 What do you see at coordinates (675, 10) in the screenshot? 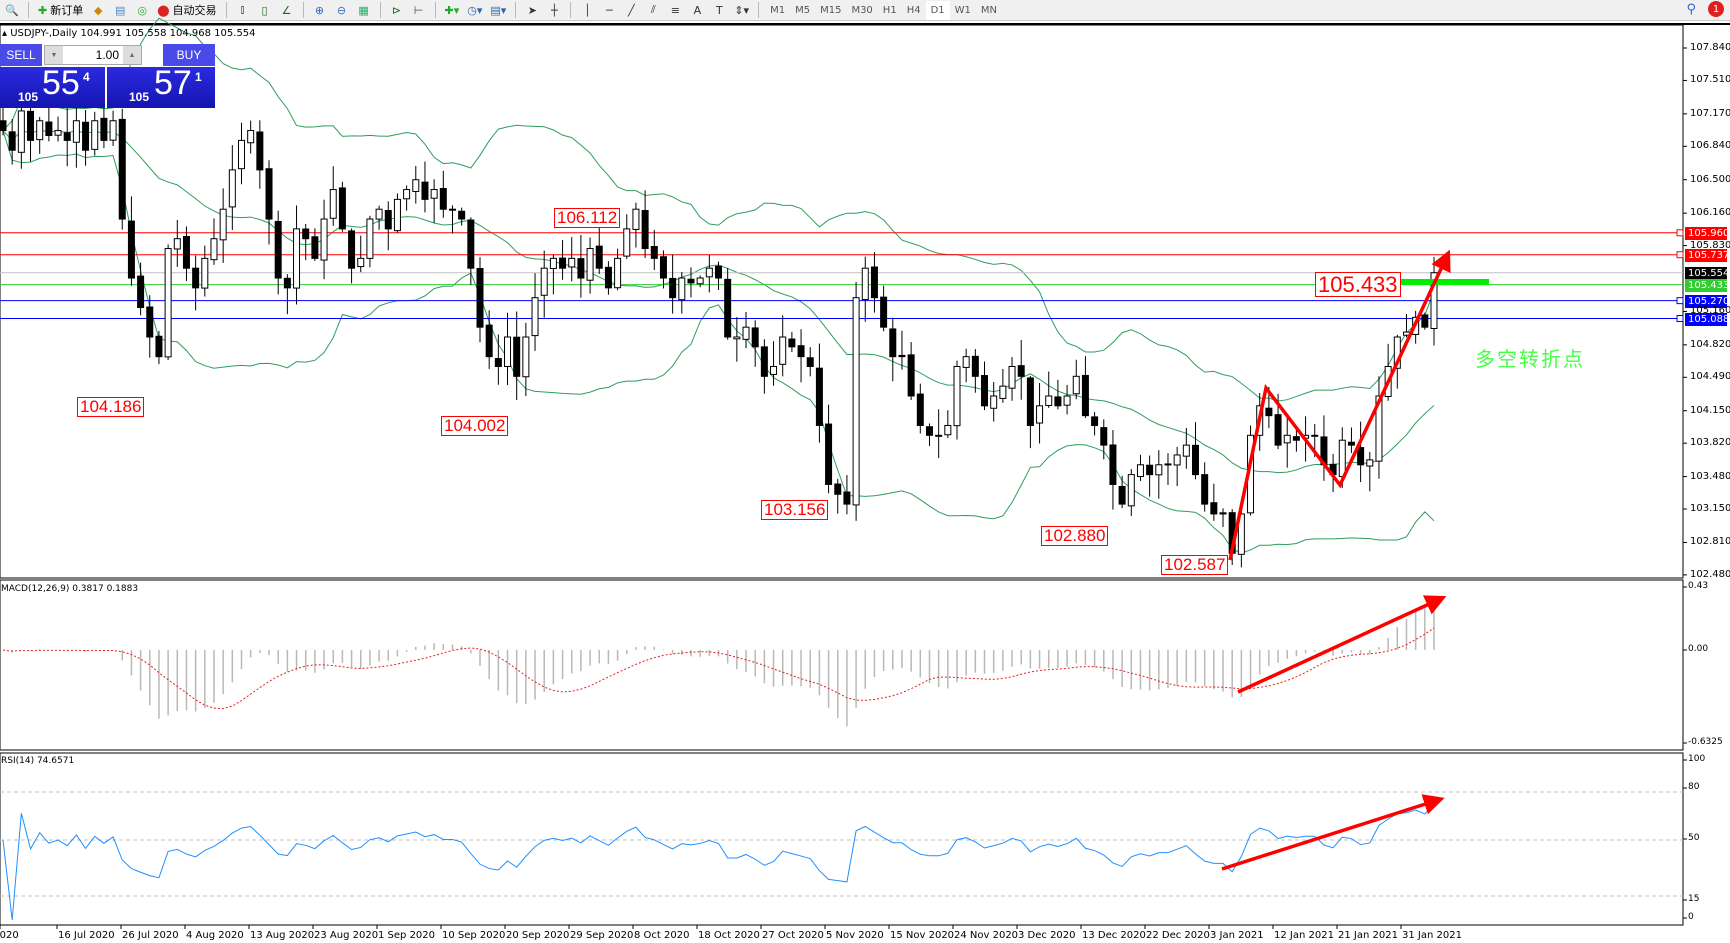
I see `fibonacci-icon: ≡` at bounding box center [675, 10].